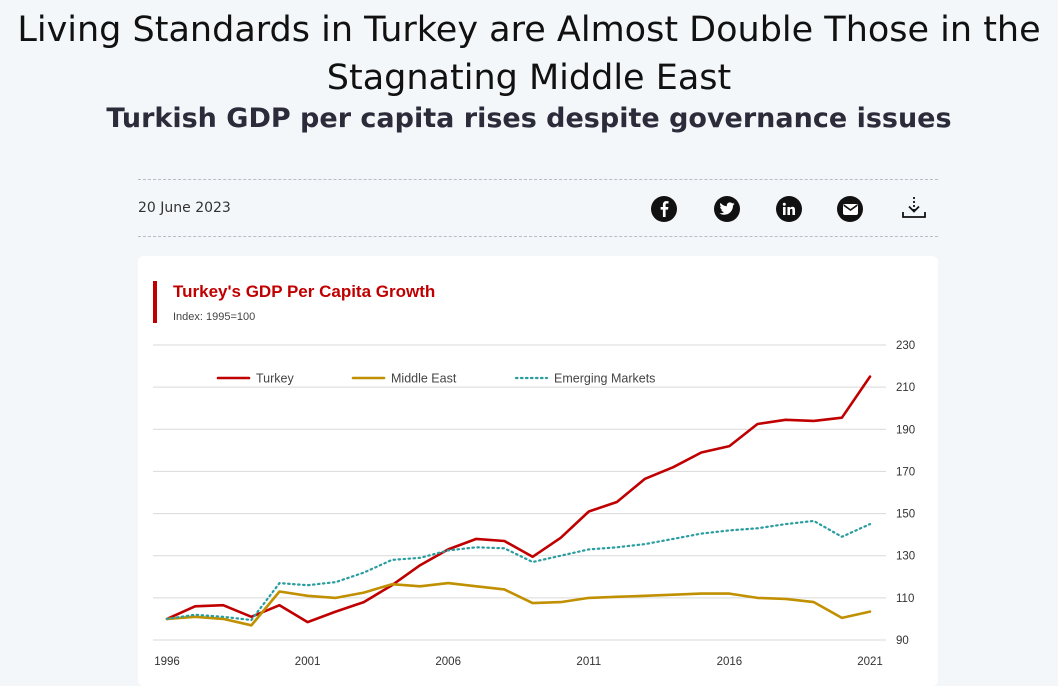 This screenshot has width=1058, height=686. What do you see at coordinates (155, 302) in the screenshot?
I see `chart-title-accent-bar` at bounding box center [155, 302].